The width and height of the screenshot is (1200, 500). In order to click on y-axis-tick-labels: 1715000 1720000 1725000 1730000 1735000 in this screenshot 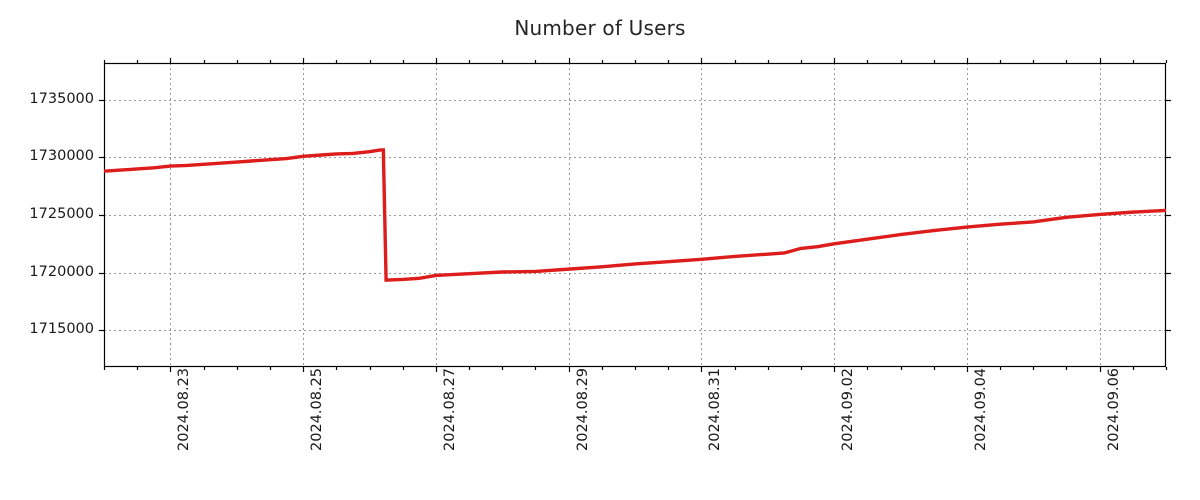, I will do `click(47, 250)`.